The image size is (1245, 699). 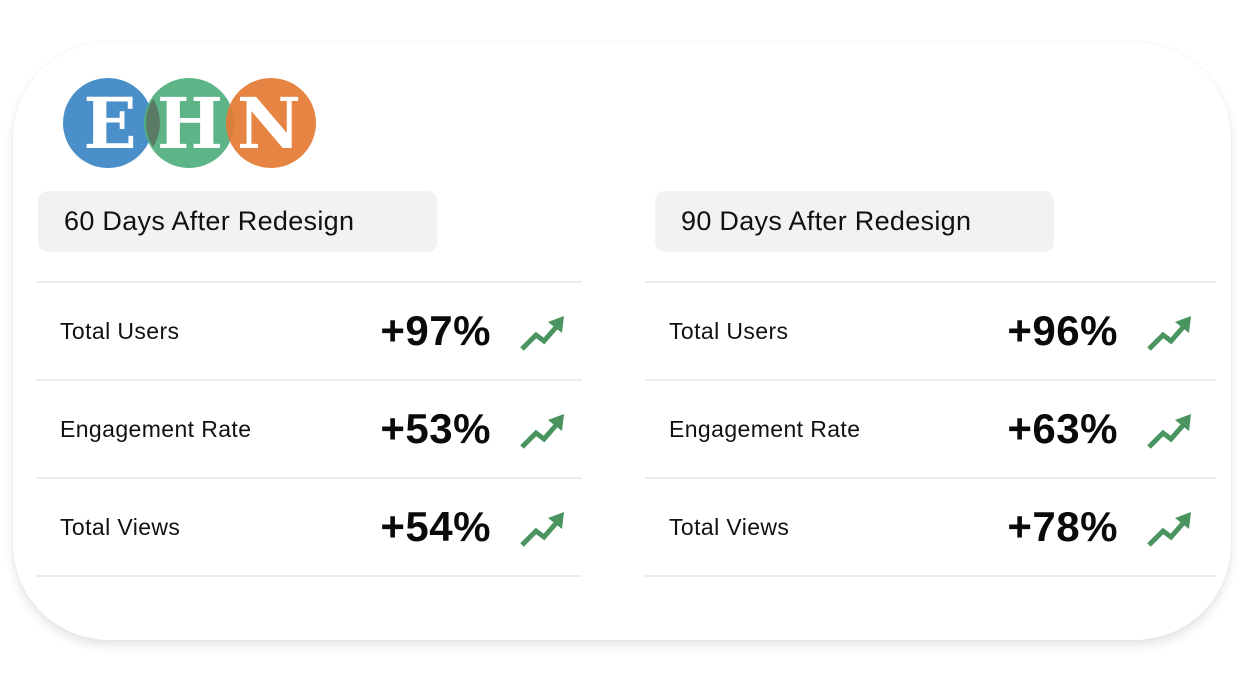 I want to click on logo-letter-e: E, so click(x=109, y=123).